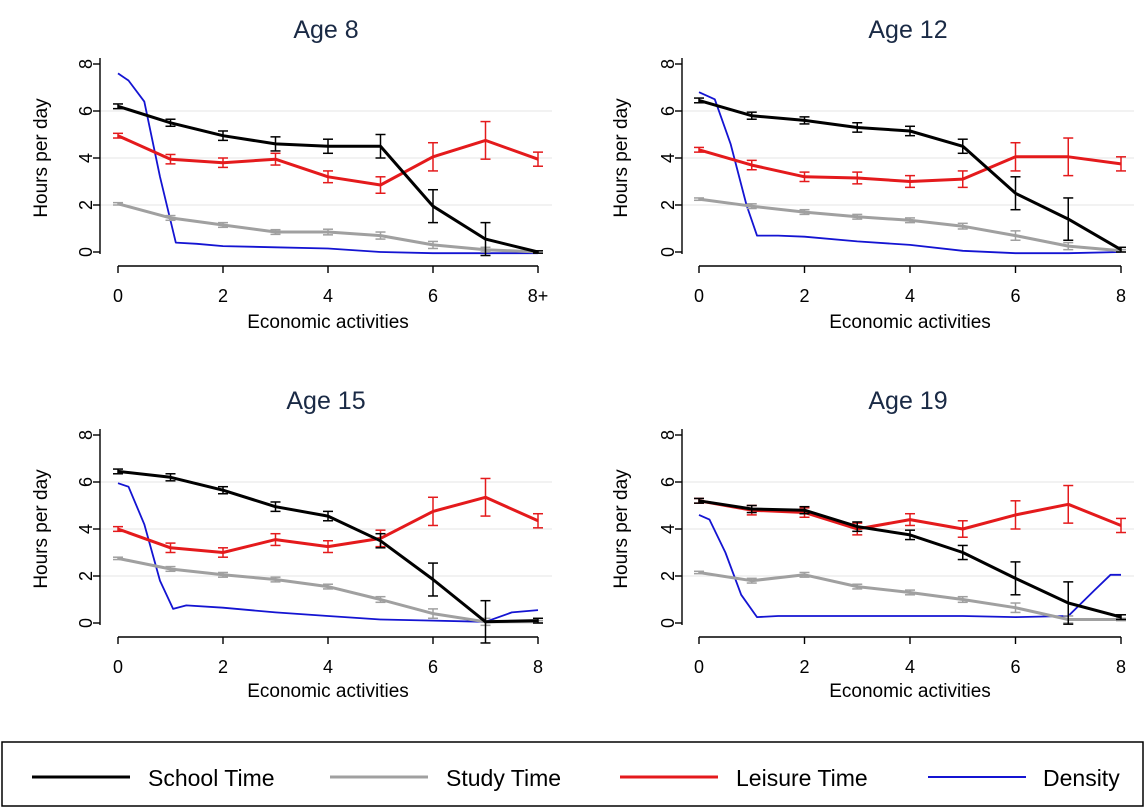 This screenshot has height=809, width=1147. What do you see at coordinates (325, 401) in the screenshot?
I see `panel-title: Age 15` at bounding box center [325, 401].